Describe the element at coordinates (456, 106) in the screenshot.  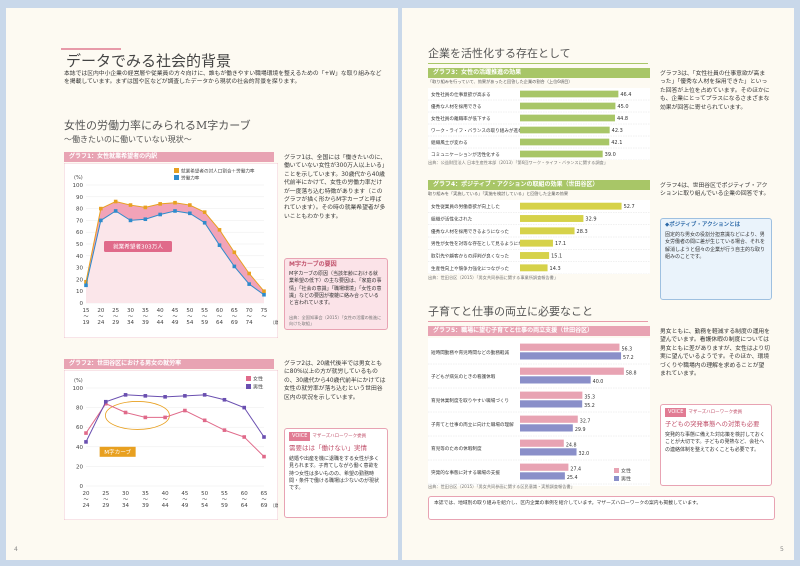
I see `graph3-category: 優秀な人材を採用できる` at that location.